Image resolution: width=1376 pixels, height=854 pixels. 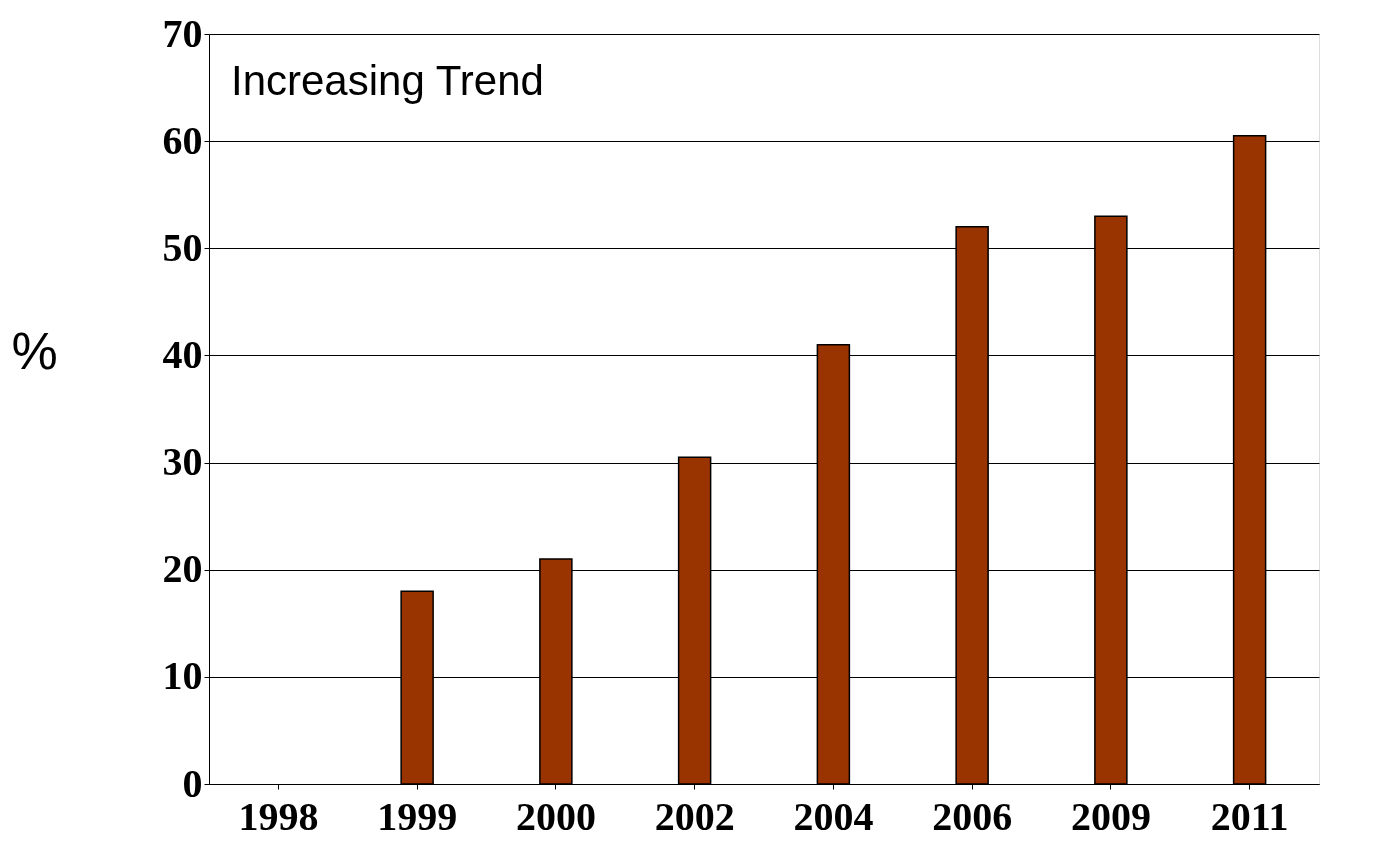 What do you see at coordinates (182, 462) in the screenshot?
I see `y-tick-label: 30` at bounding box center [182, 462].